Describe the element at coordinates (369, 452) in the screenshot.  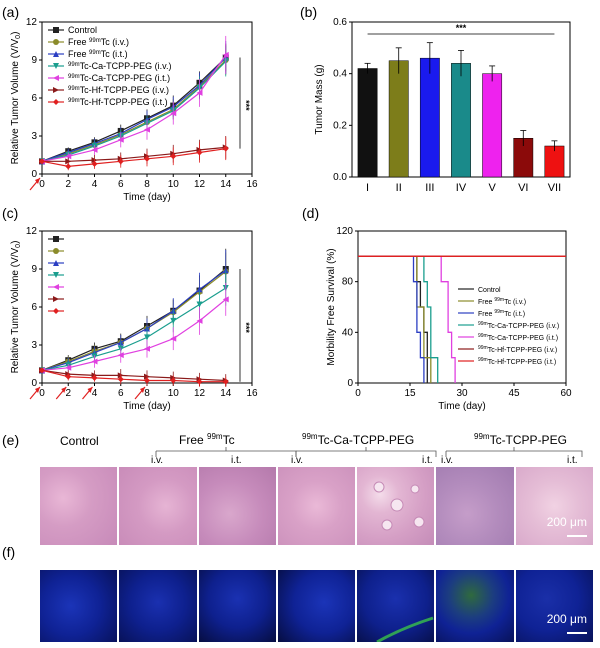
I see `group-brackets` at that location.